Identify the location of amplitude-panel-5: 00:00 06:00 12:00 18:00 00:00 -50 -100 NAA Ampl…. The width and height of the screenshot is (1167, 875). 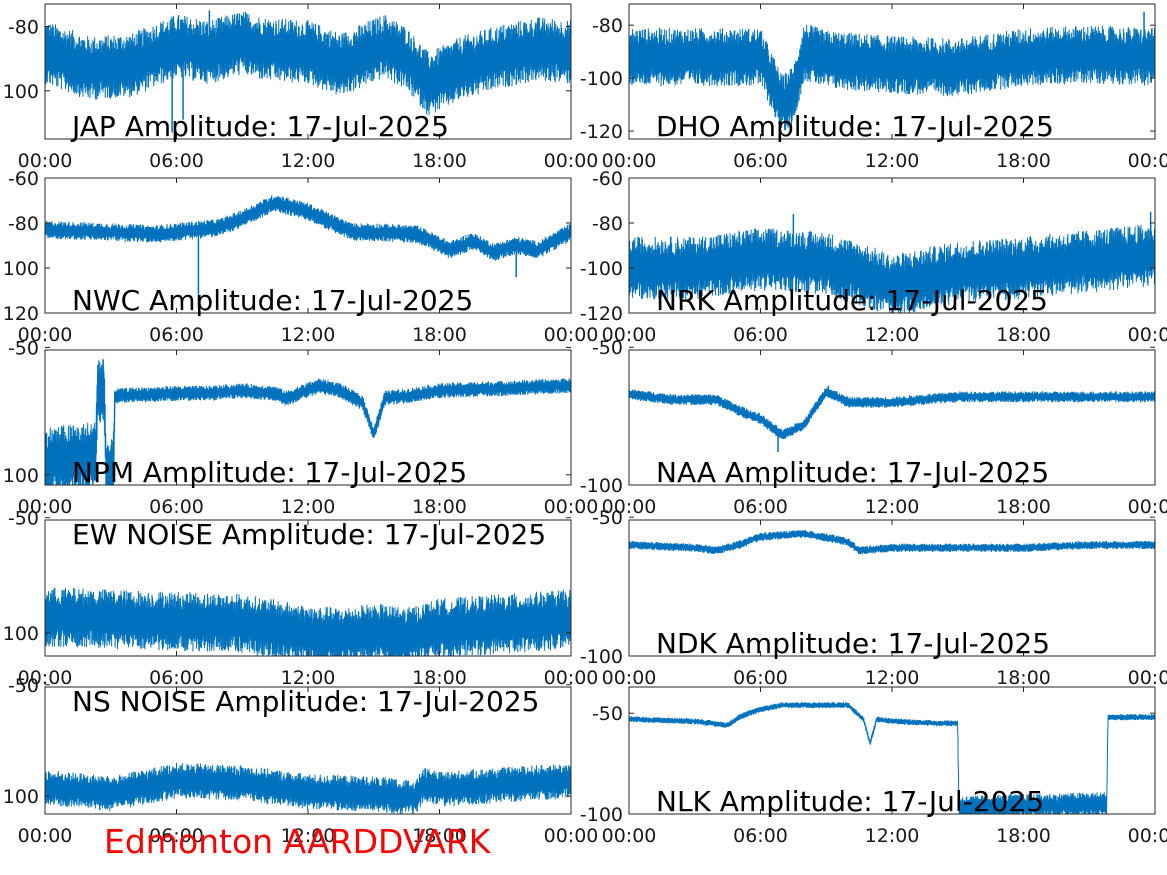
(873, 427).